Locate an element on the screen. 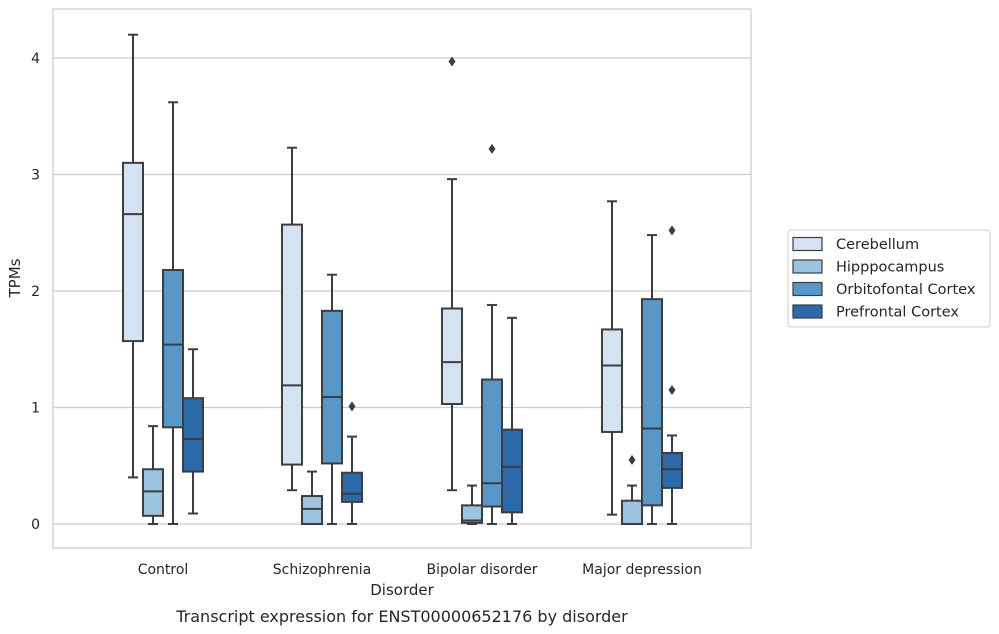 This screenshot has width=999, height=634. y-tick-label: 2 is located at coordinates (35, 292).